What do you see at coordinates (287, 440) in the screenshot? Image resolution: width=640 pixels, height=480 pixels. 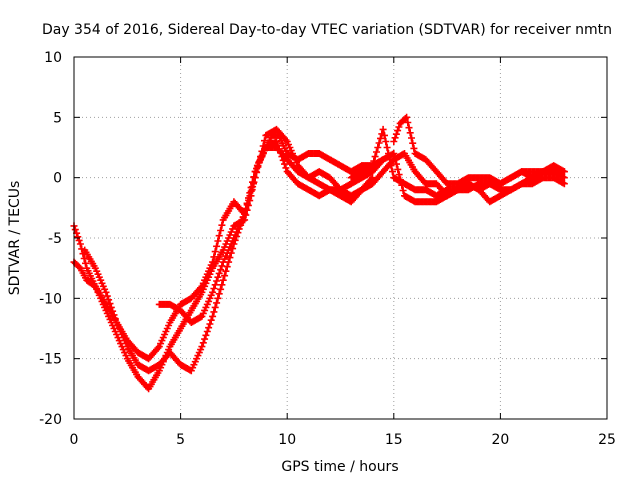 I see `x-tick-label: 10` at bounding box center [287, 440].